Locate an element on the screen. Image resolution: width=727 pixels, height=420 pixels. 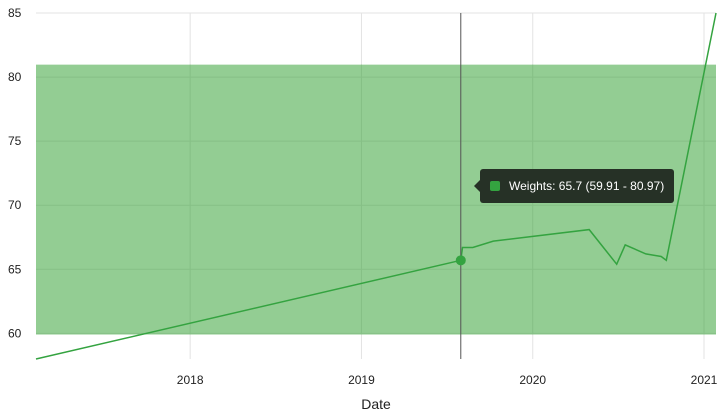
y-tick-label: 70 is located at coordinates (15, 205).